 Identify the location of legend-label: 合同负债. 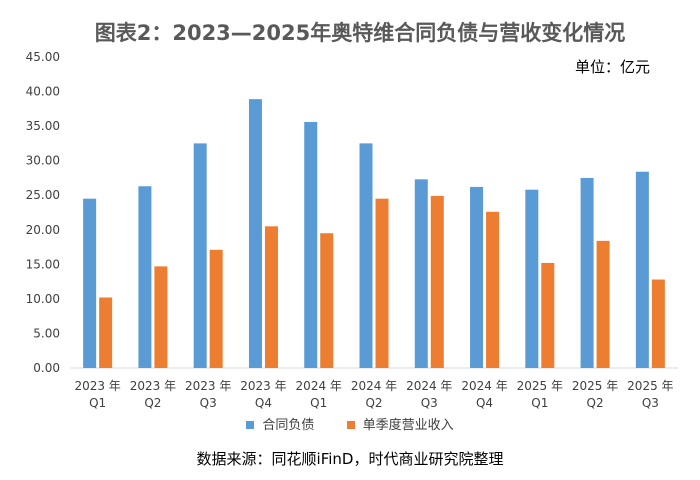
(288, 425).